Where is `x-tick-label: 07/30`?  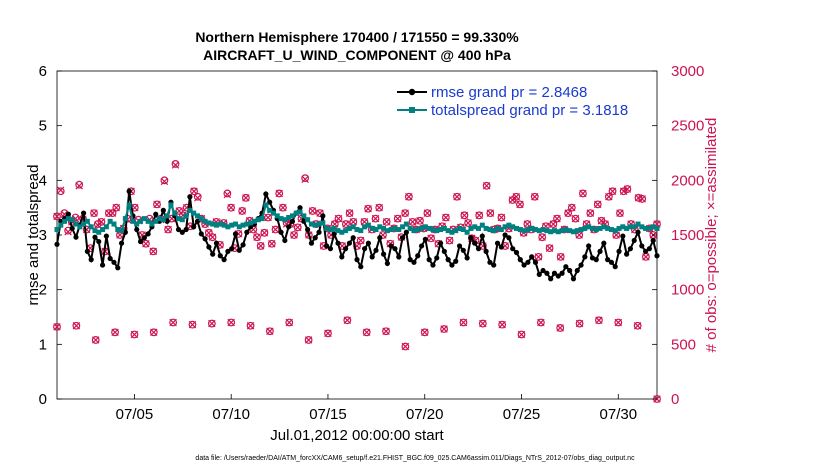
x-tick-label: 07/30 is located at coordinates (619, 414).